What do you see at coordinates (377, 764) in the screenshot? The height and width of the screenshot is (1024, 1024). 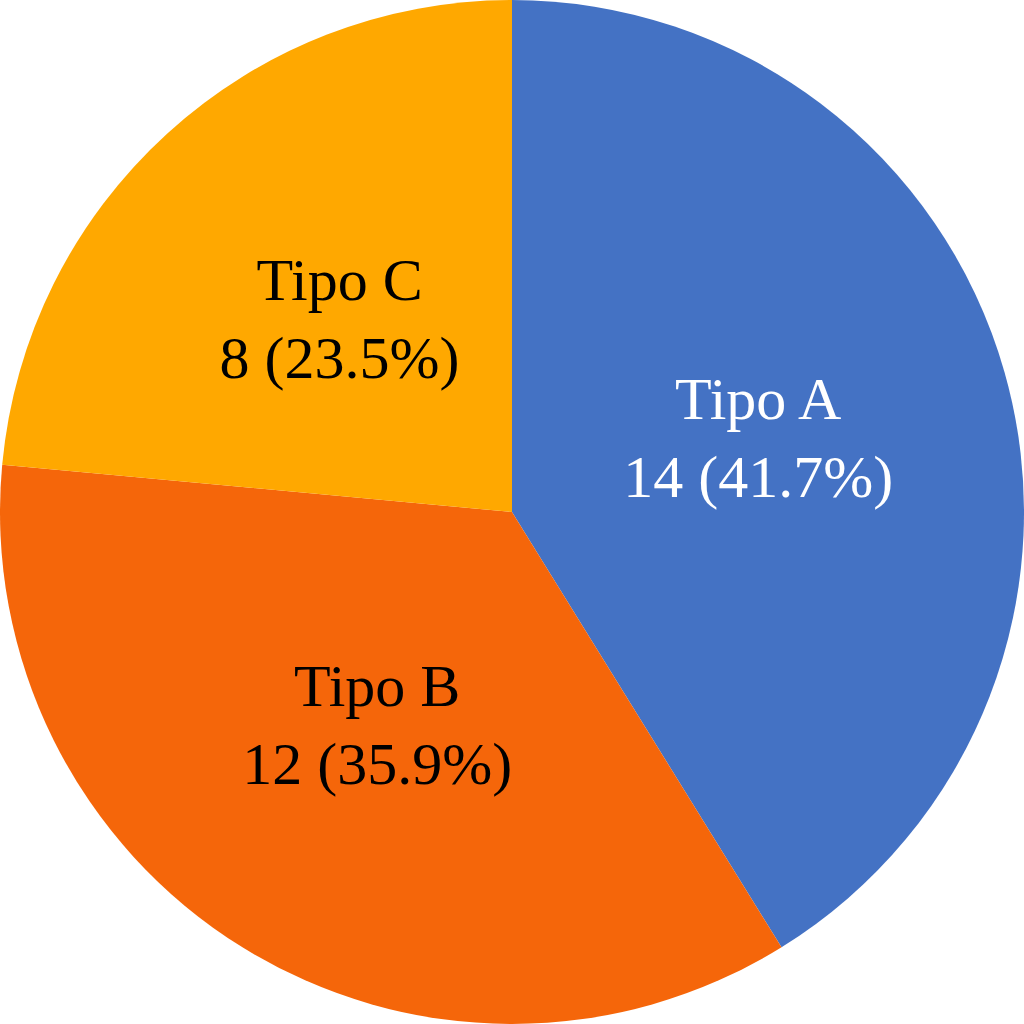 I see `data-label: 12 (35.9%)` at bounding box center [377, 764].